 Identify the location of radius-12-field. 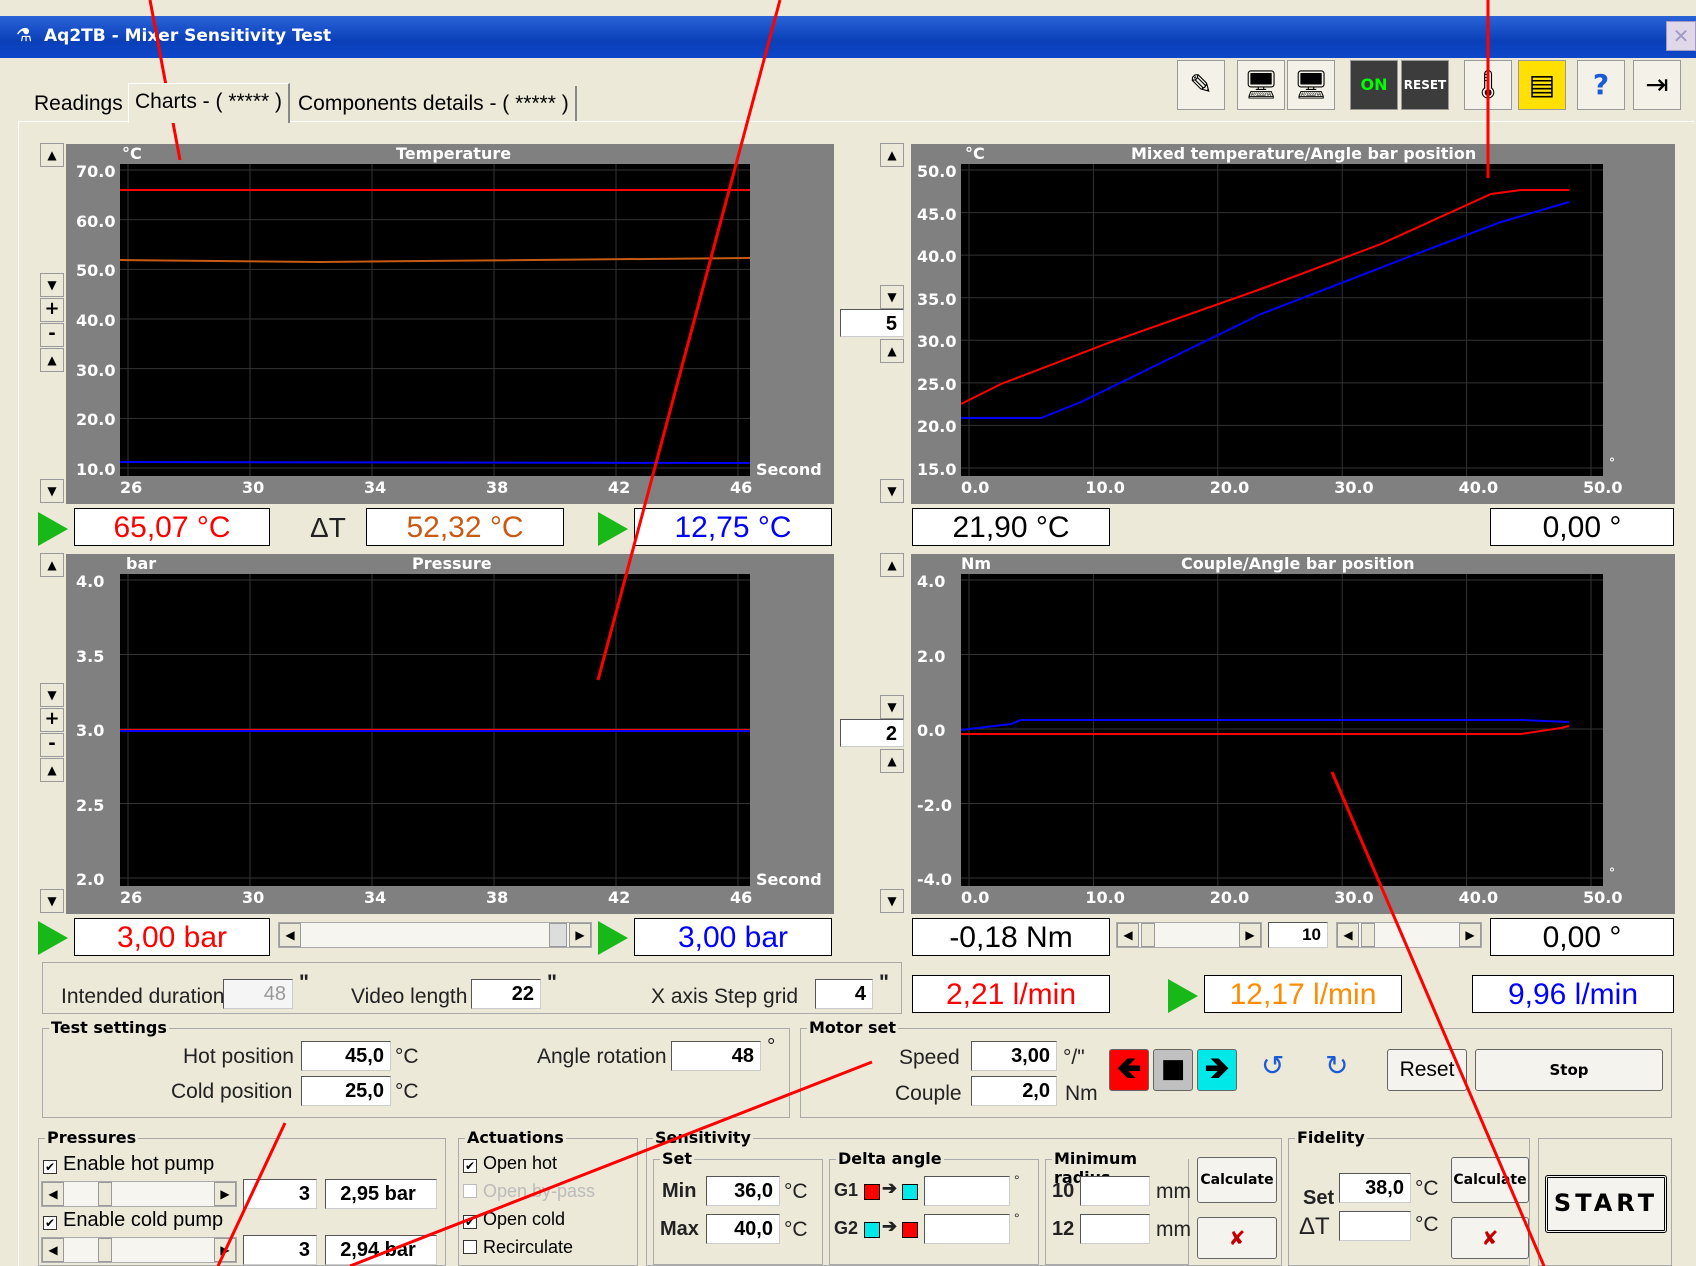
(1115, 1229).